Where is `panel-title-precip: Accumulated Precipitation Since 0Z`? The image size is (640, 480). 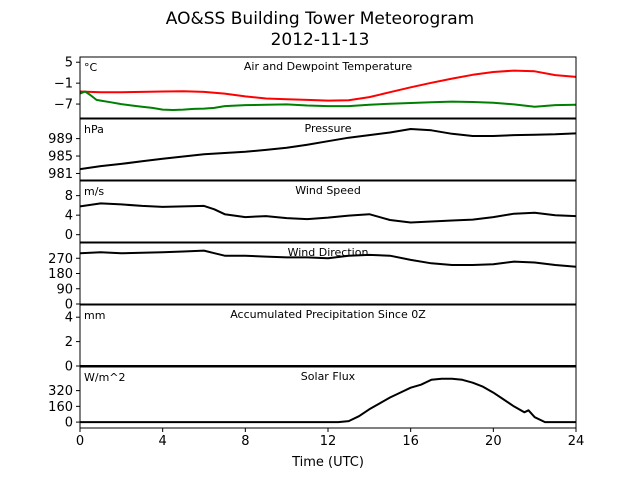 panel-title-precip: Accumulated Precipitation Since 0Z is located at coordinates (328, 314).